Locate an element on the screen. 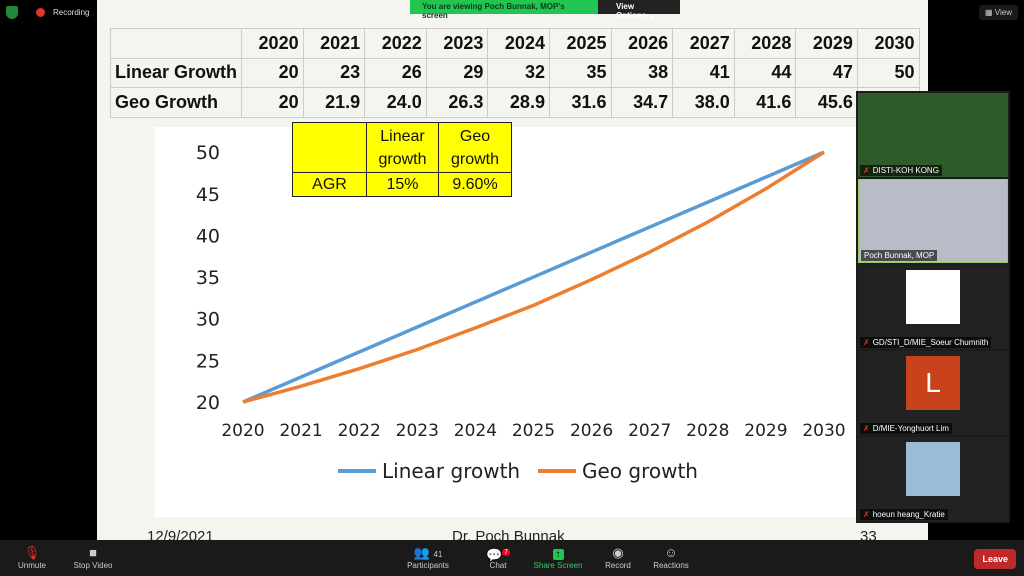  year-header: 2021 is located at coordinates (334, 43).